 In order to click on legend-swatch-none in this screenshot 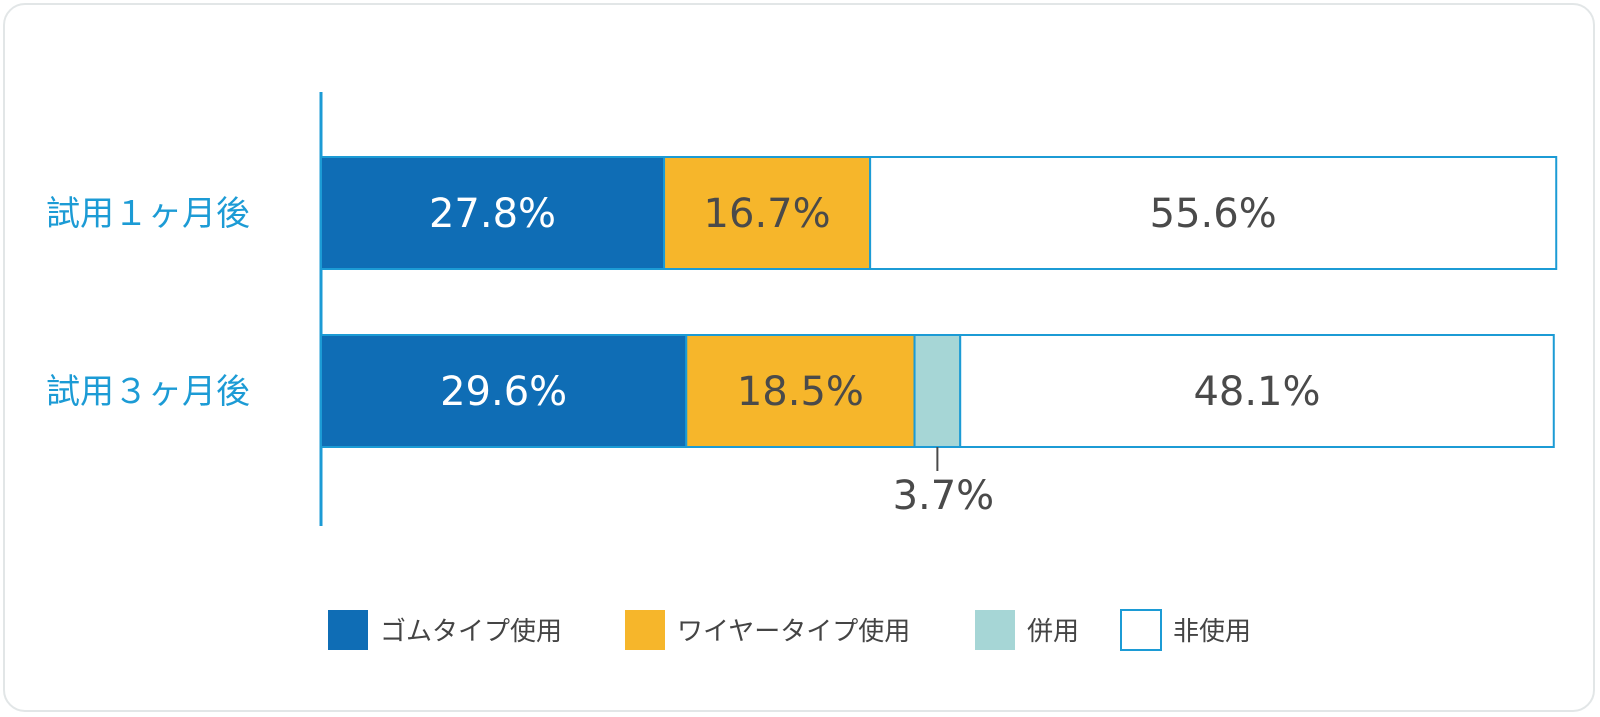, I will do `click(1141, 630)`.